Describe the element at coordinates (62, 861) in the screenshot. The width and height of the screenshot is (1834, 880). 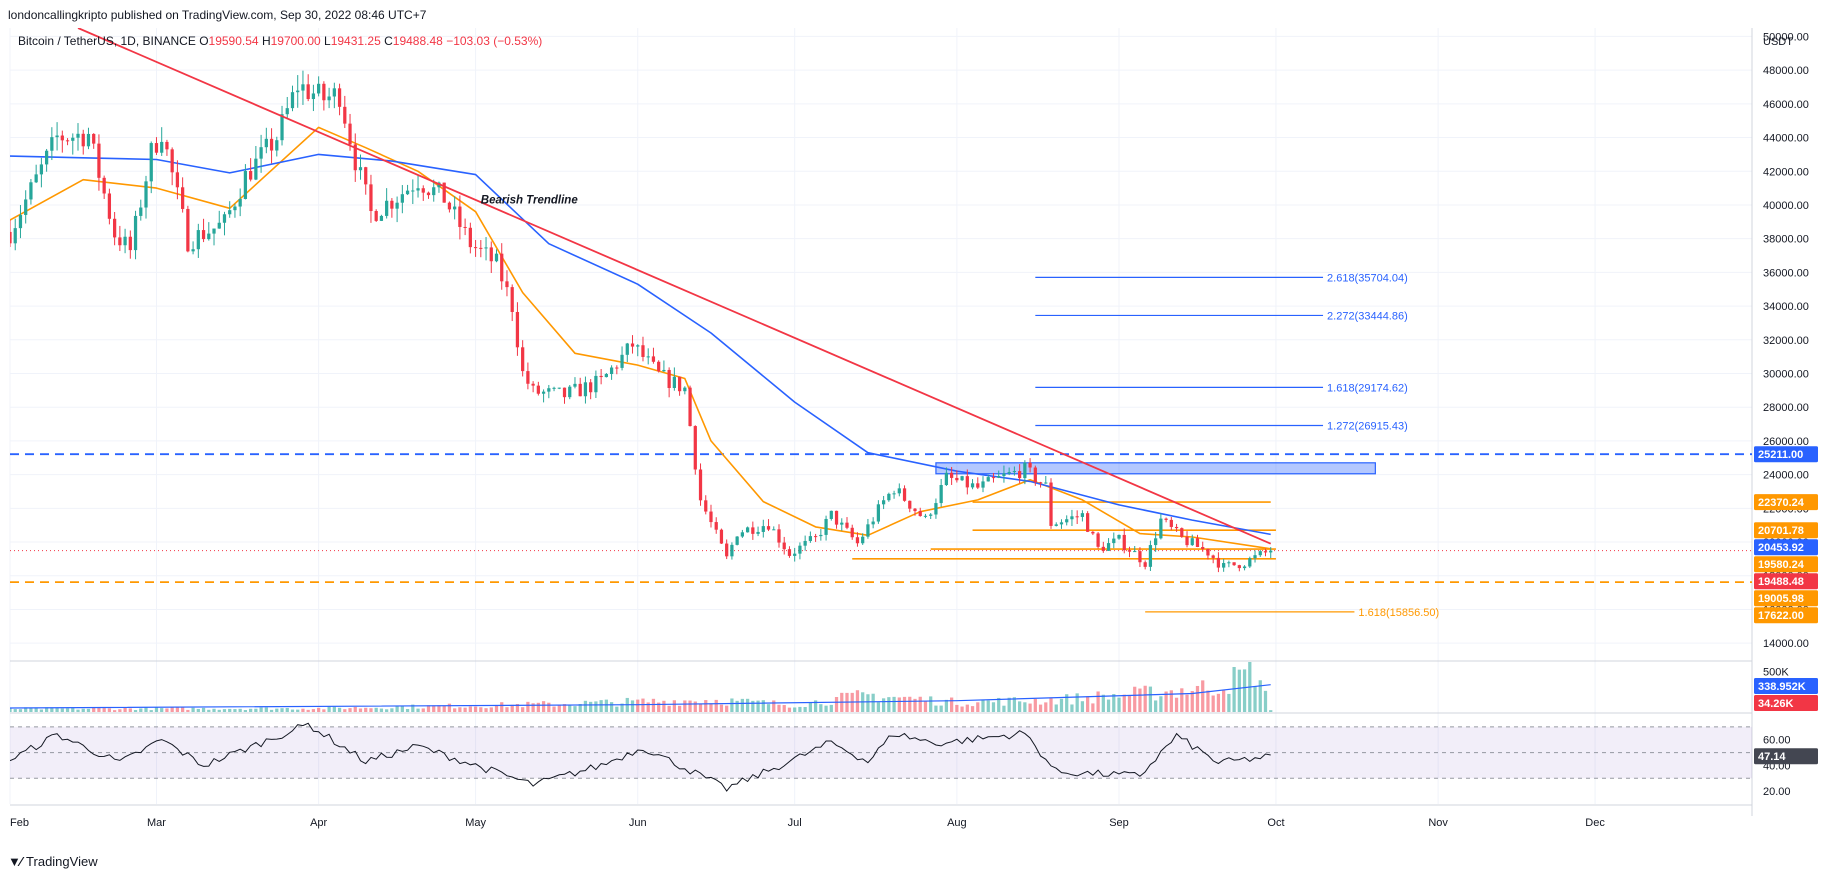
I see `brand-name: TradingView` at that location.